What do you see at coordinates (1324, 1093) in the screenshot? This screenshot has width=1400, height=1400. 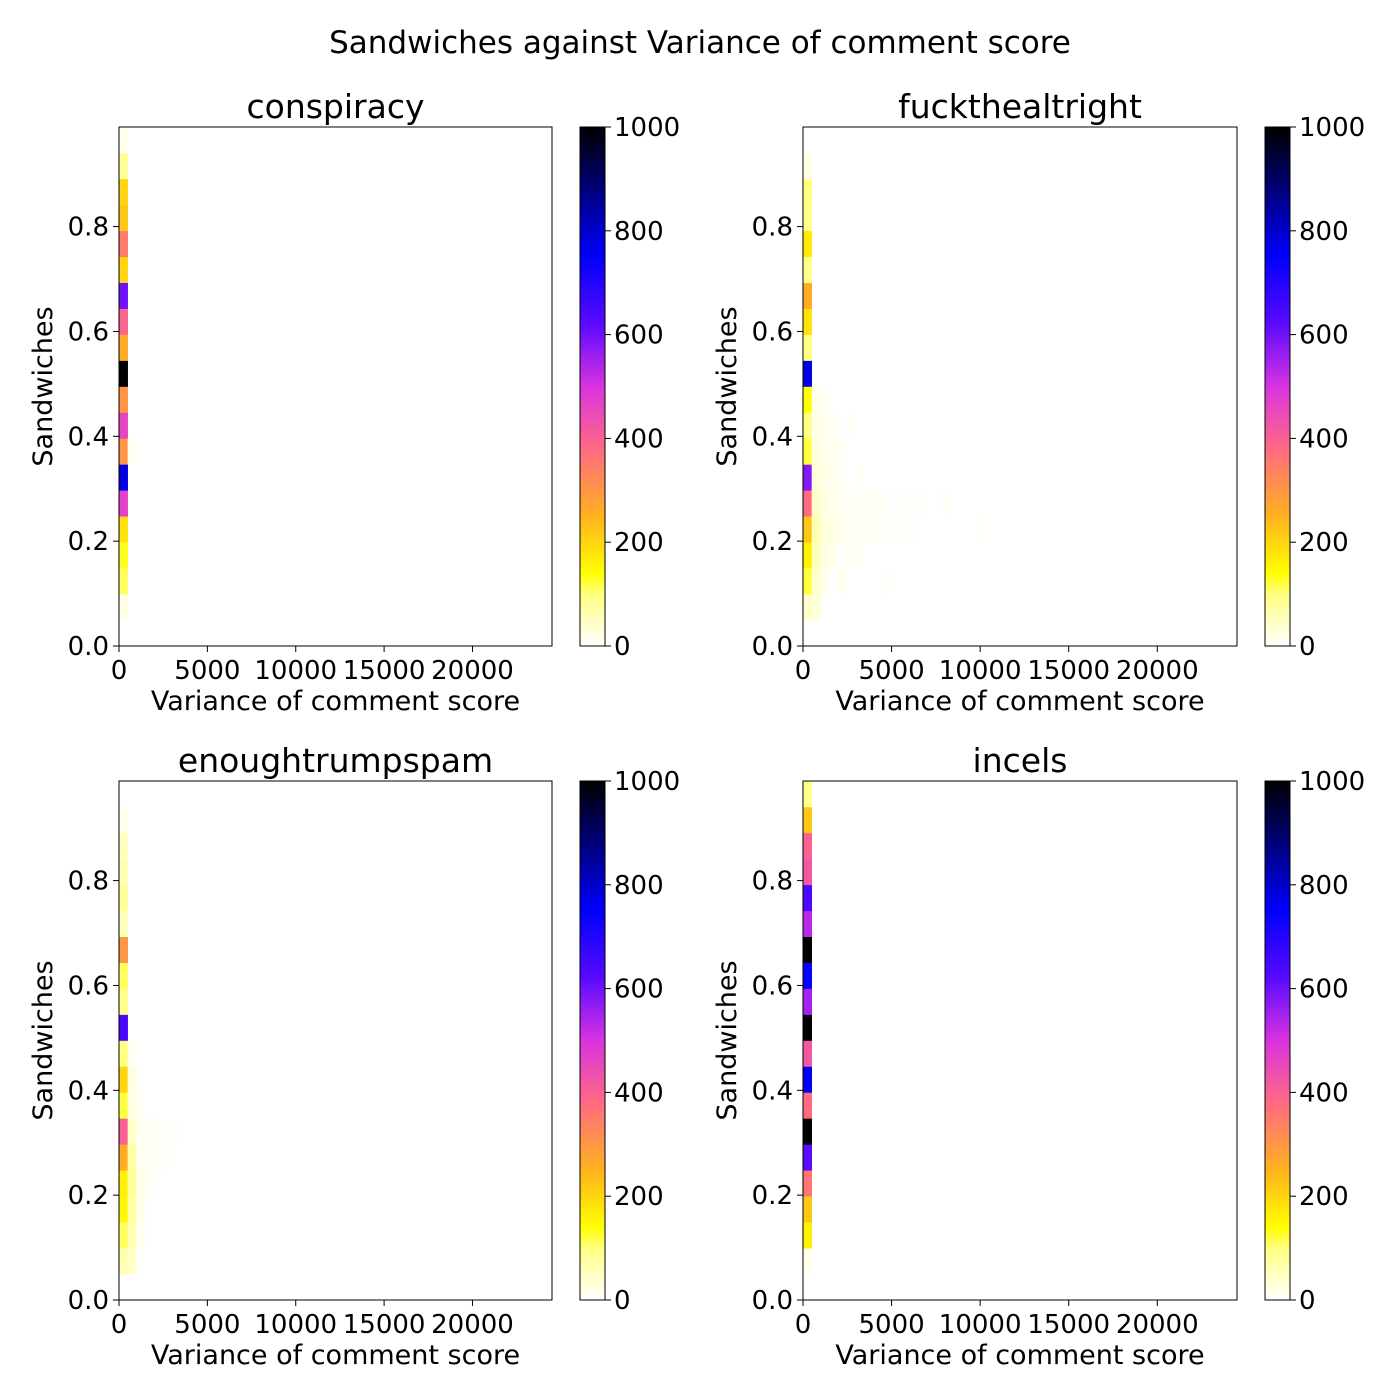 I see `colorbar-tick-label: 400` at bounding box center [1324, 1093].